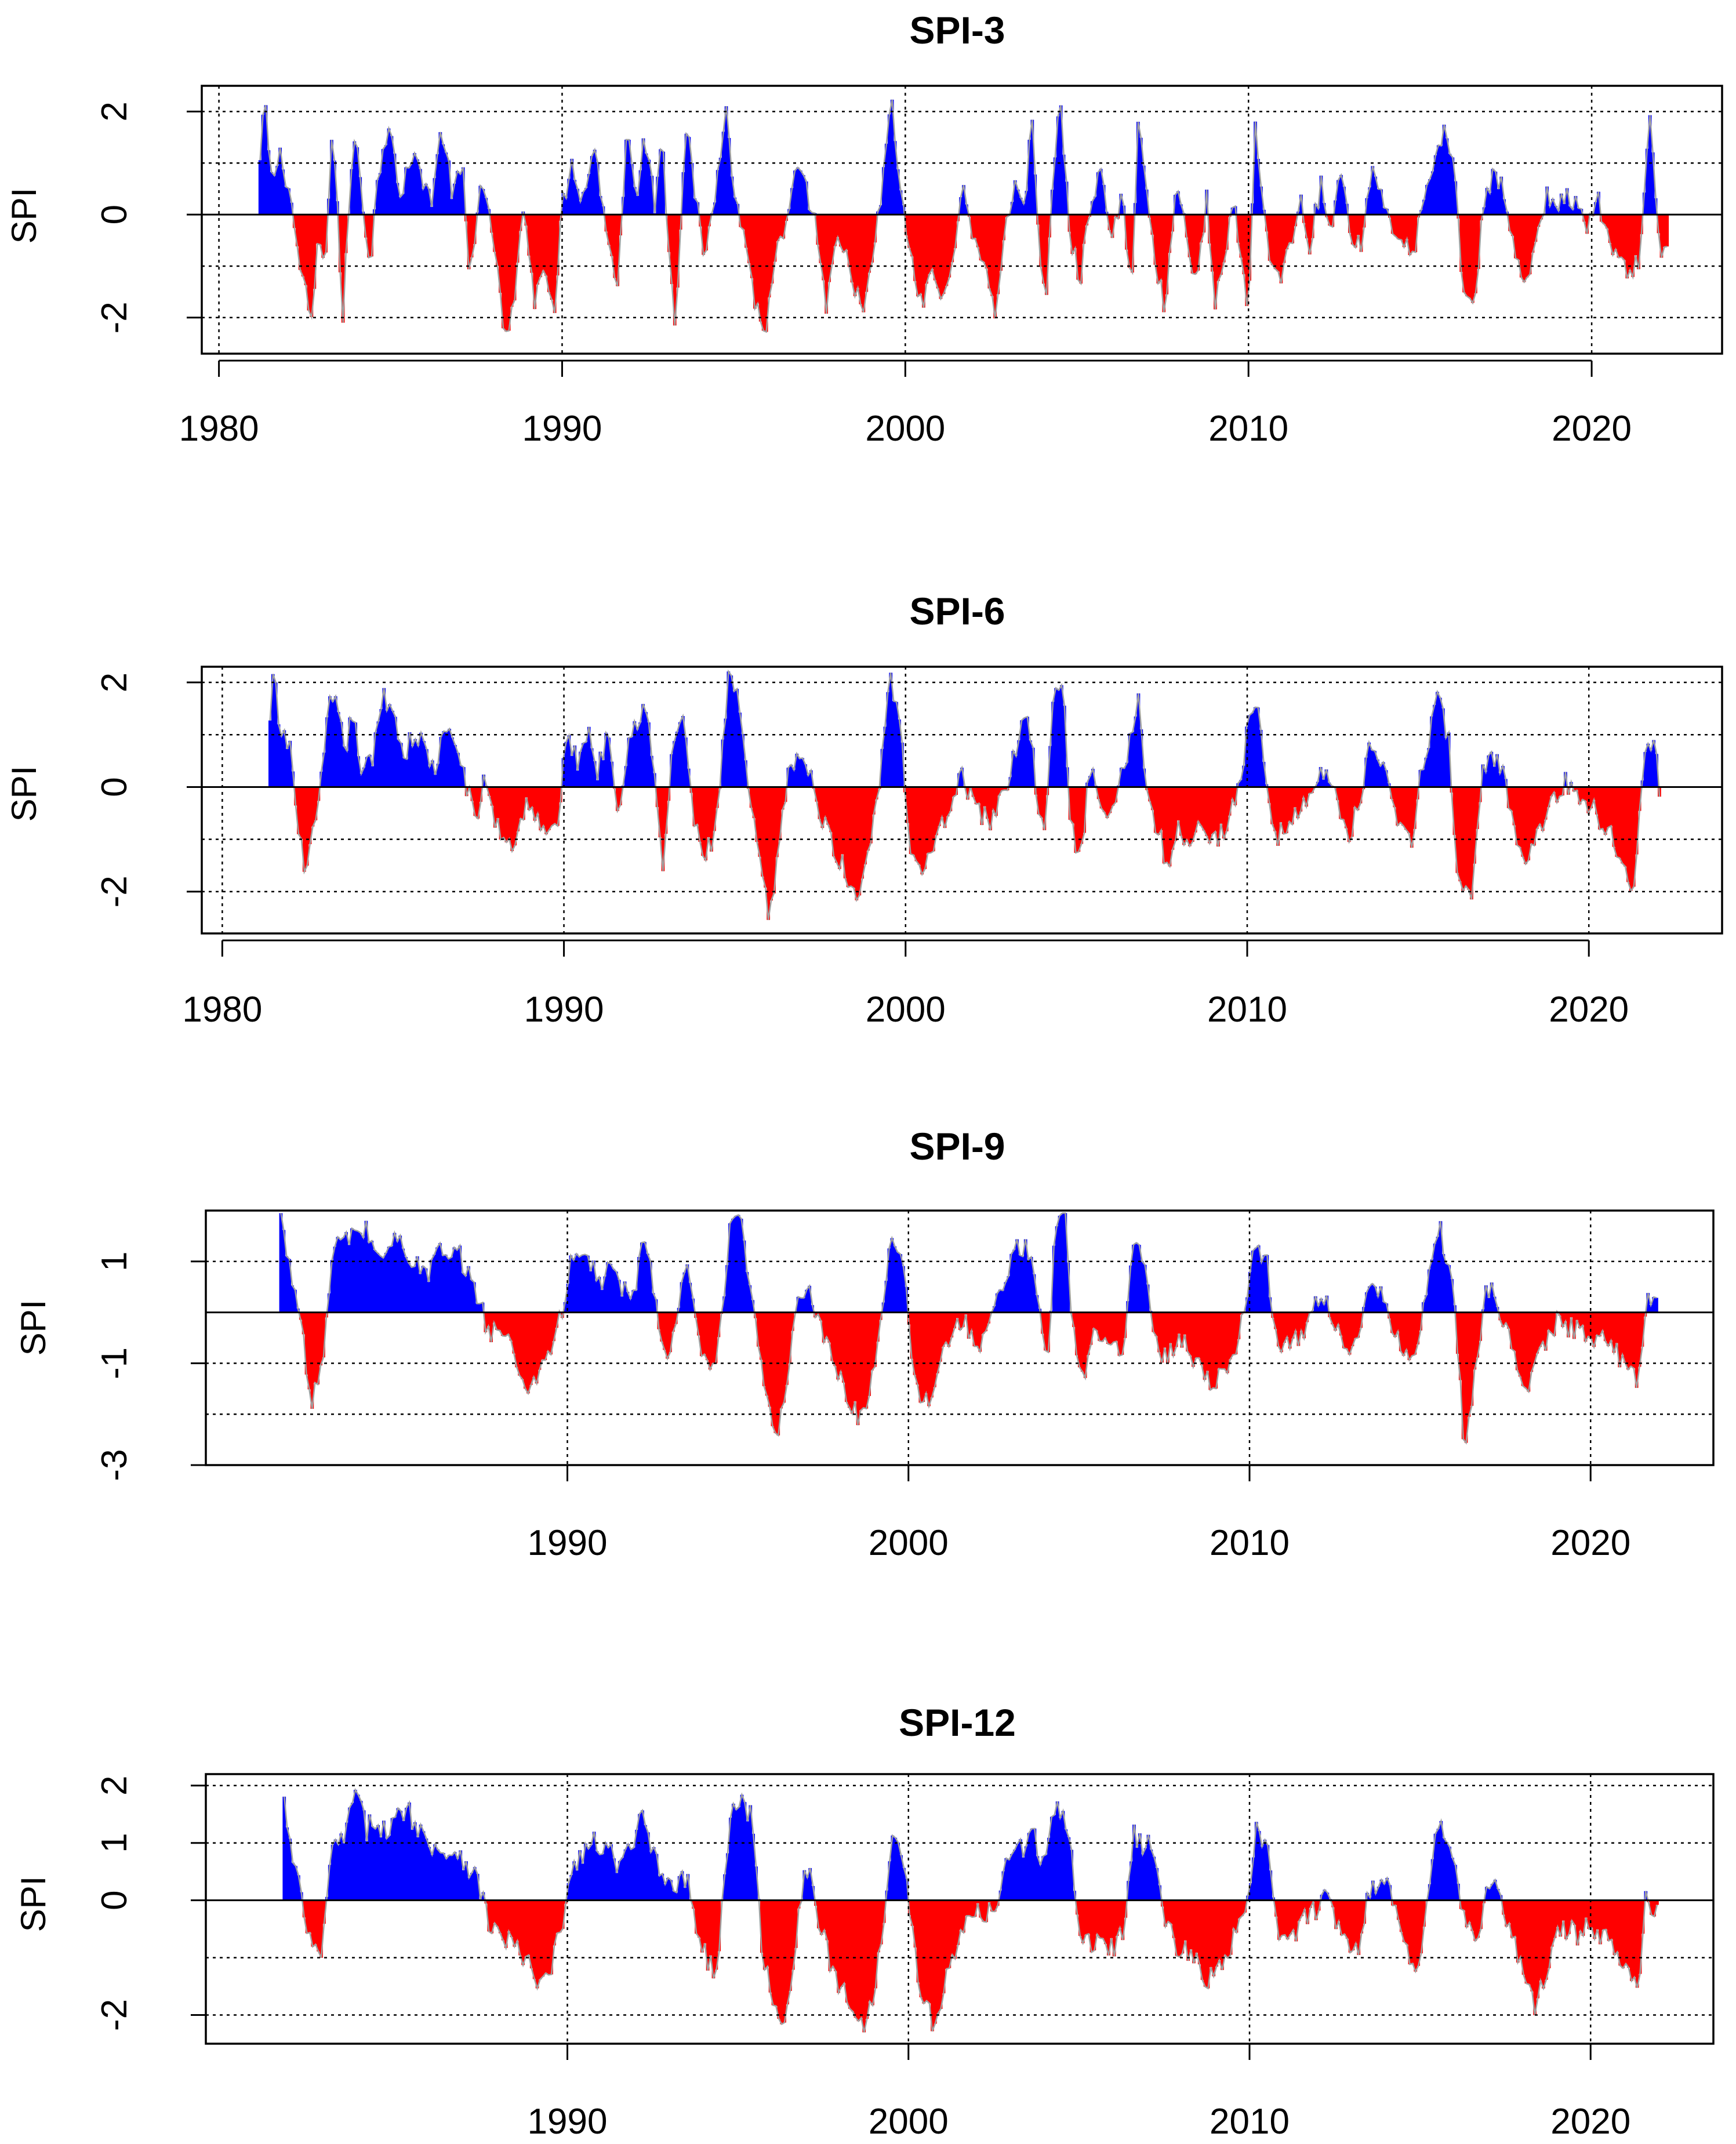 The height and width of the screenshot is (2144, 1736). I want to click on spi-bars, so click(970, 1911).